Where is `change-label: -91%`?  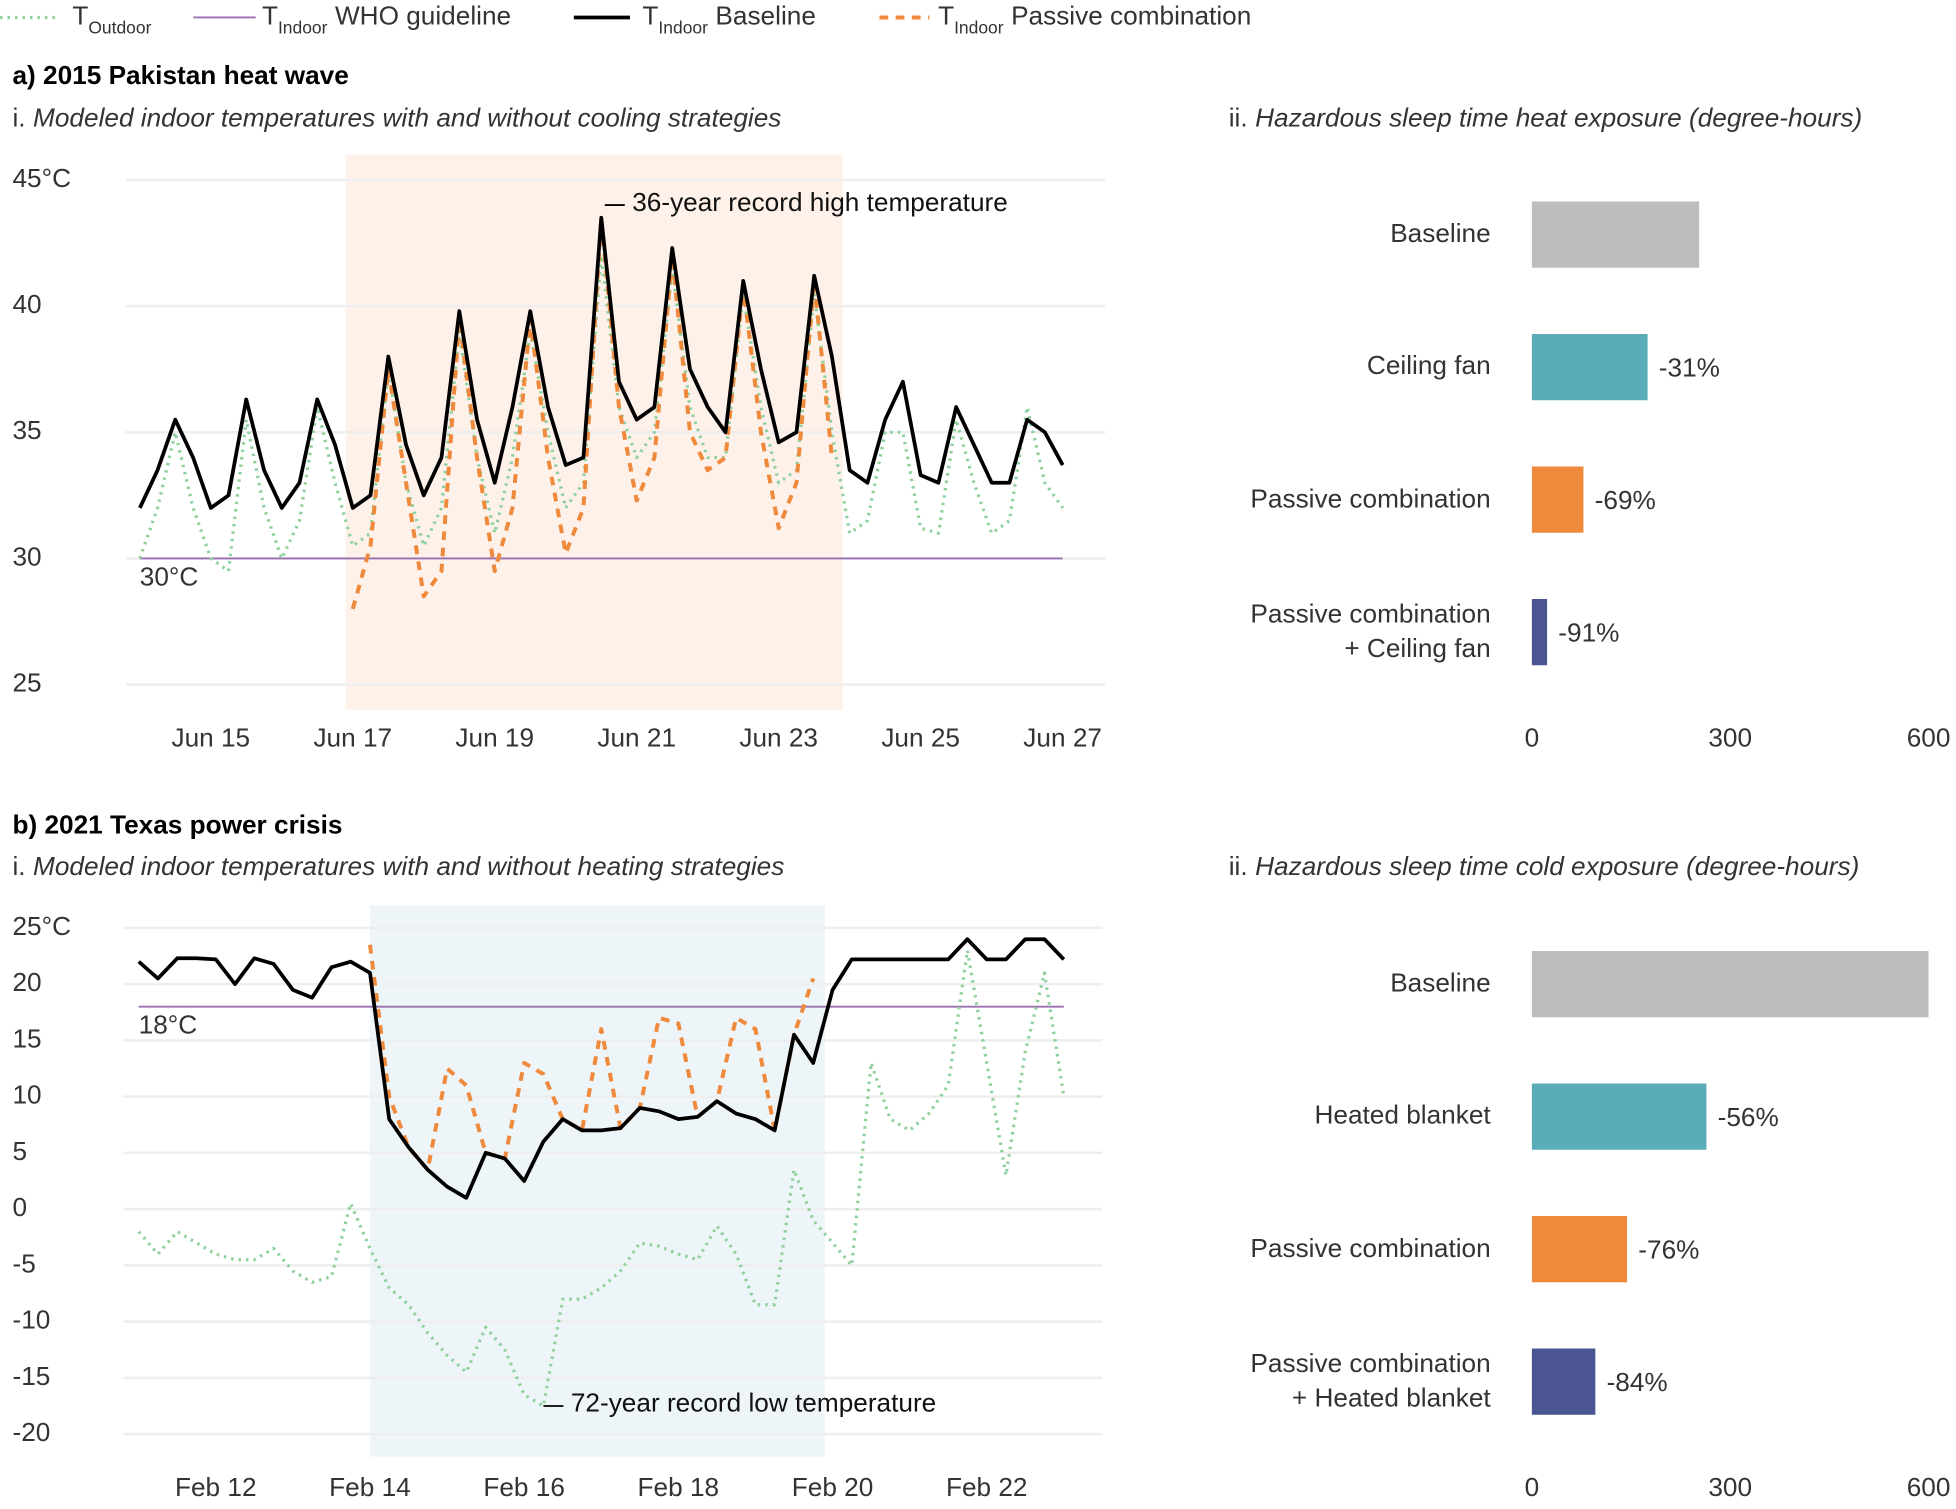
change-label: -91% is located at coordinates (1588, 633).